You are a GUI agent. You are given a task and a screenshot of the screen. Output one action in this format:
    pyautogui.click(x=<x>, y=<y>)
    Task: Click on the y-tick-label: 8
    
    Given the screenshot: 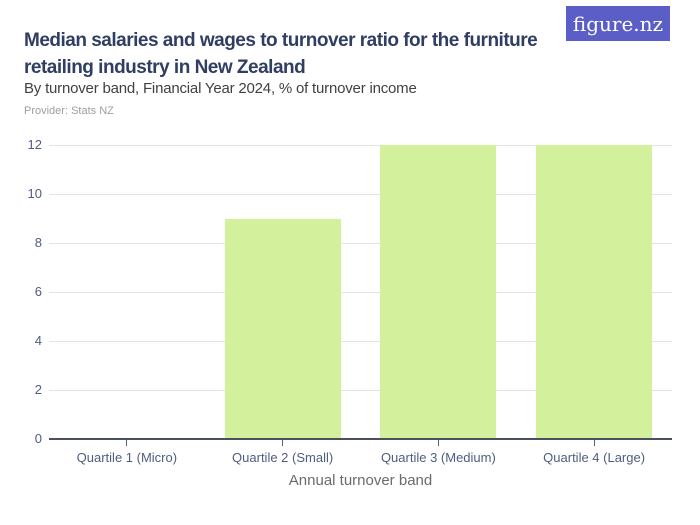 What is the action you would take?
    pyautogui.click(x=38, y=242)
    